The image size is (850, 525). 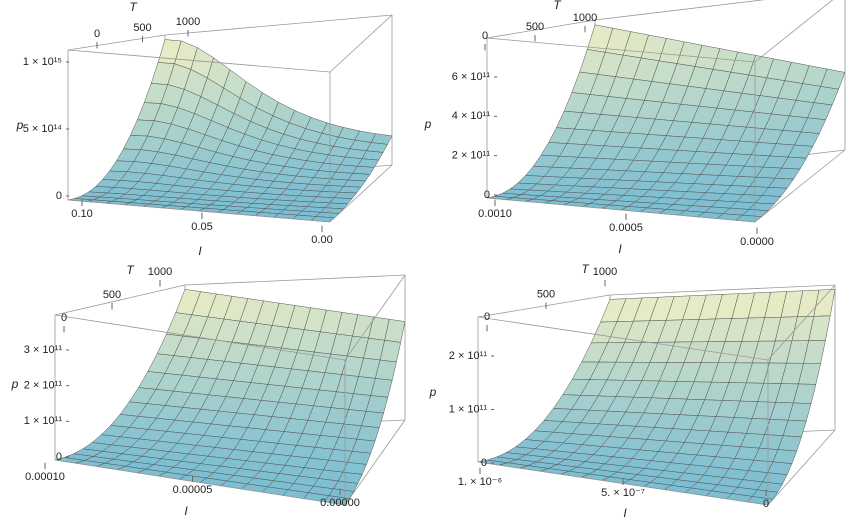 What do you see at coordinates (45, 477) in the screenshot?
I see `tick-label: 0.00010` at bounding box center [45, 477].